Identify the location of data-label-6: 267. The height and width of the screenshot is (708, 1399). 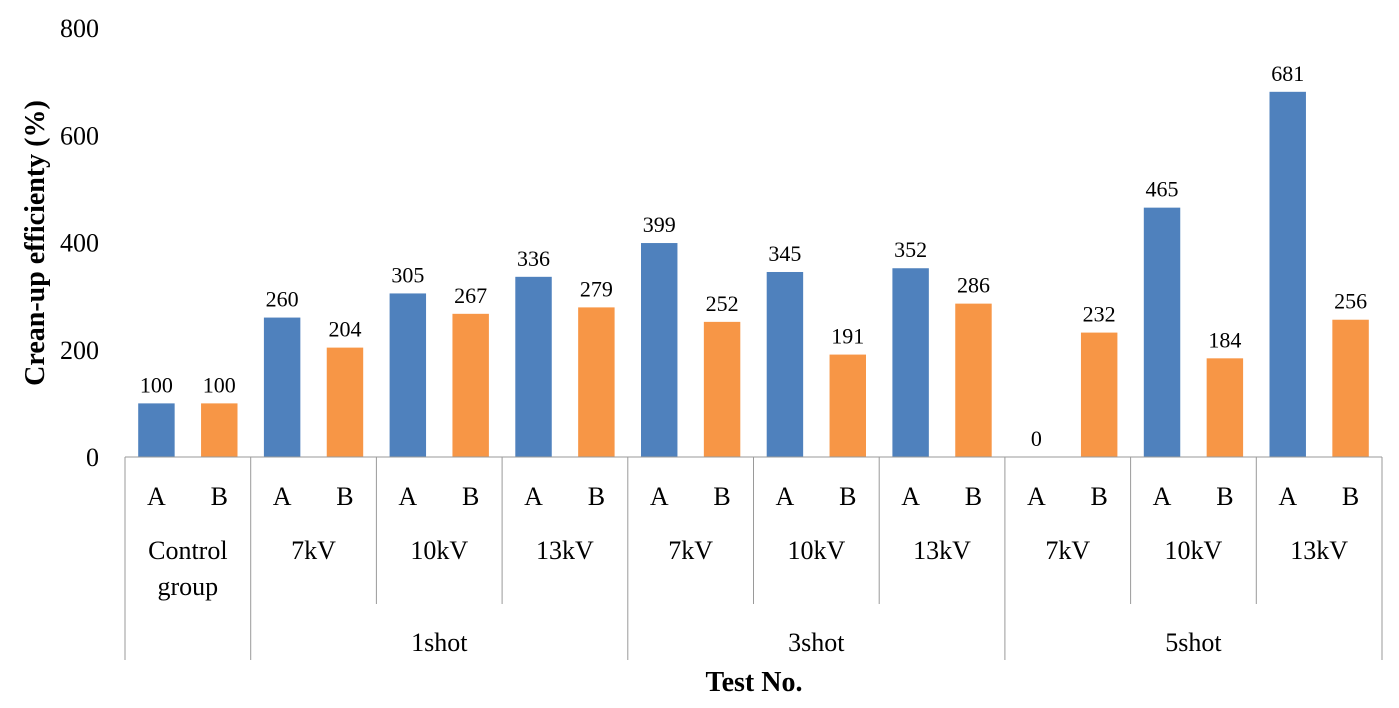
(470, 295).